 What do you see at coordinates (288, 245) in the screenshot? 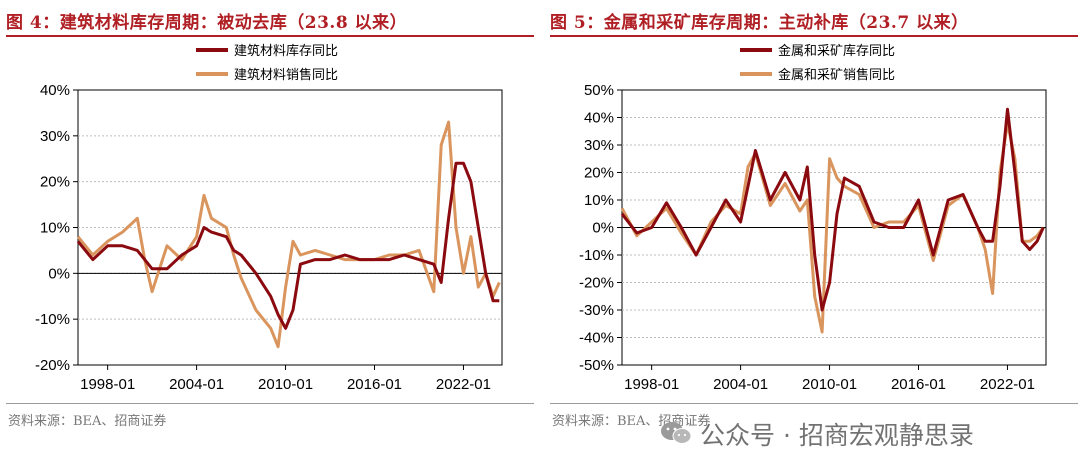
I see `series-line-inventory` at bounding box center [288, 245].